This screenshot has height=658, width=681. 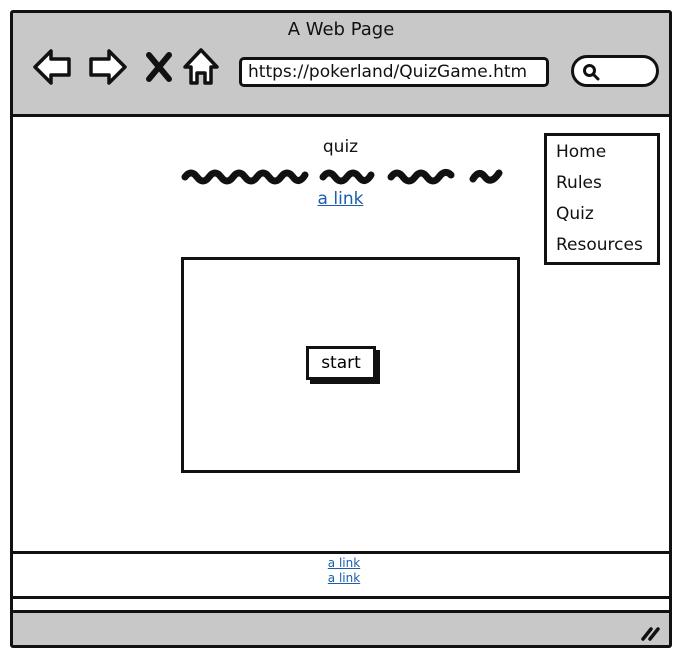 What do you see at coordinates (341, 627) in the screenshot?
I see `status-bar` at bounding box center [341, 627].